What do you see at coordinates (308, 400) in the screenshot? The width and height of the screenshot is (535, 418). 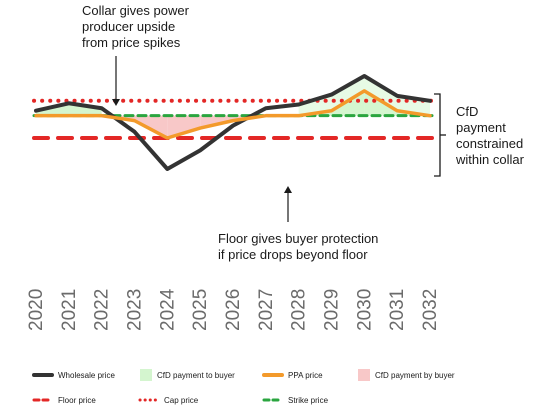 I see `legend-label: Strike price` at bounding box center [308, 400].